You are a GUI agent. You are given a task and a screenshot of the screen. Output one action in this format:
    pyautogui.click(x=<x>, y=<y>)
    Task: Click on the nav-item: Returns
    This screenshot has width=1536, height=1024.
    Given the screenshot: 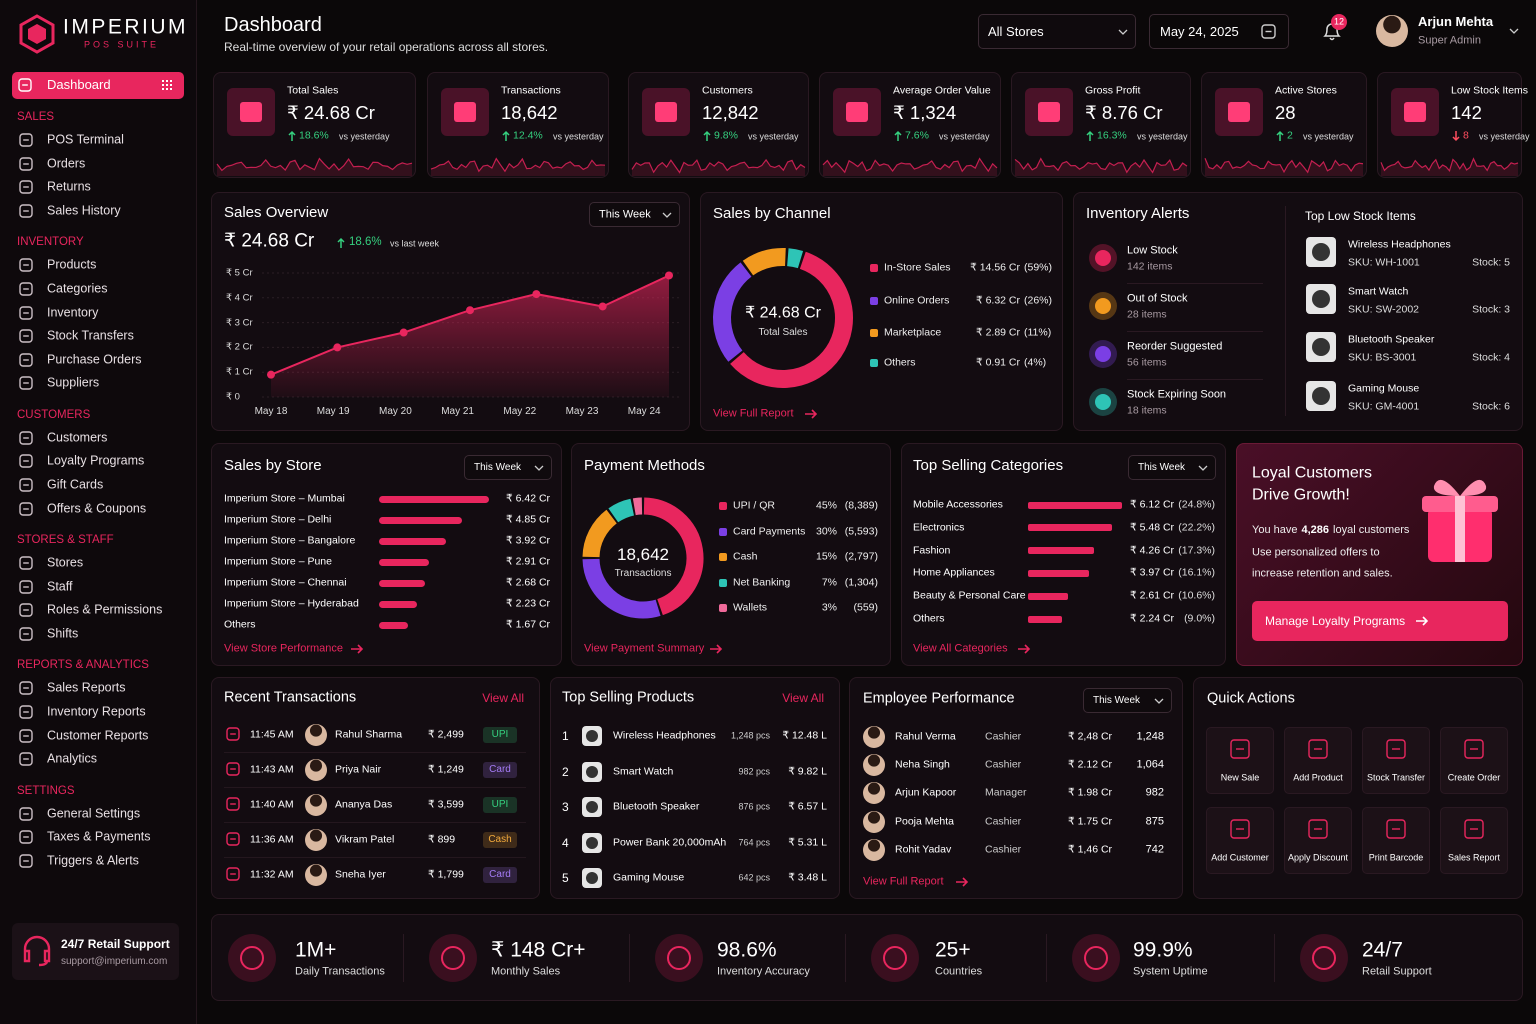 What is the action you would take?
    pyautogui.click(x=69, y=186)
    